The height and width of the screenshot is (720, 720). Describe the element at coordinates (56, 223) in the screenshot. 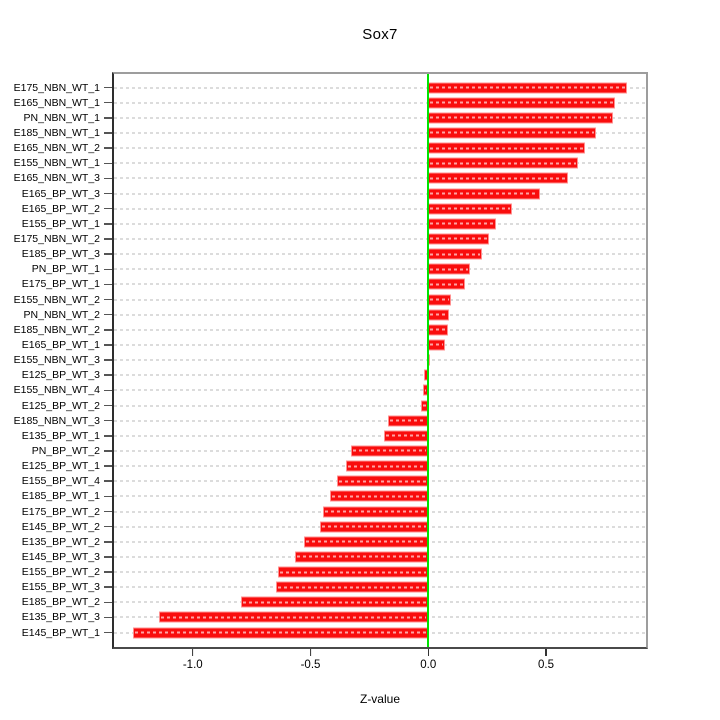

I see `y-label-row: E155_BP_WT_1` at that location.